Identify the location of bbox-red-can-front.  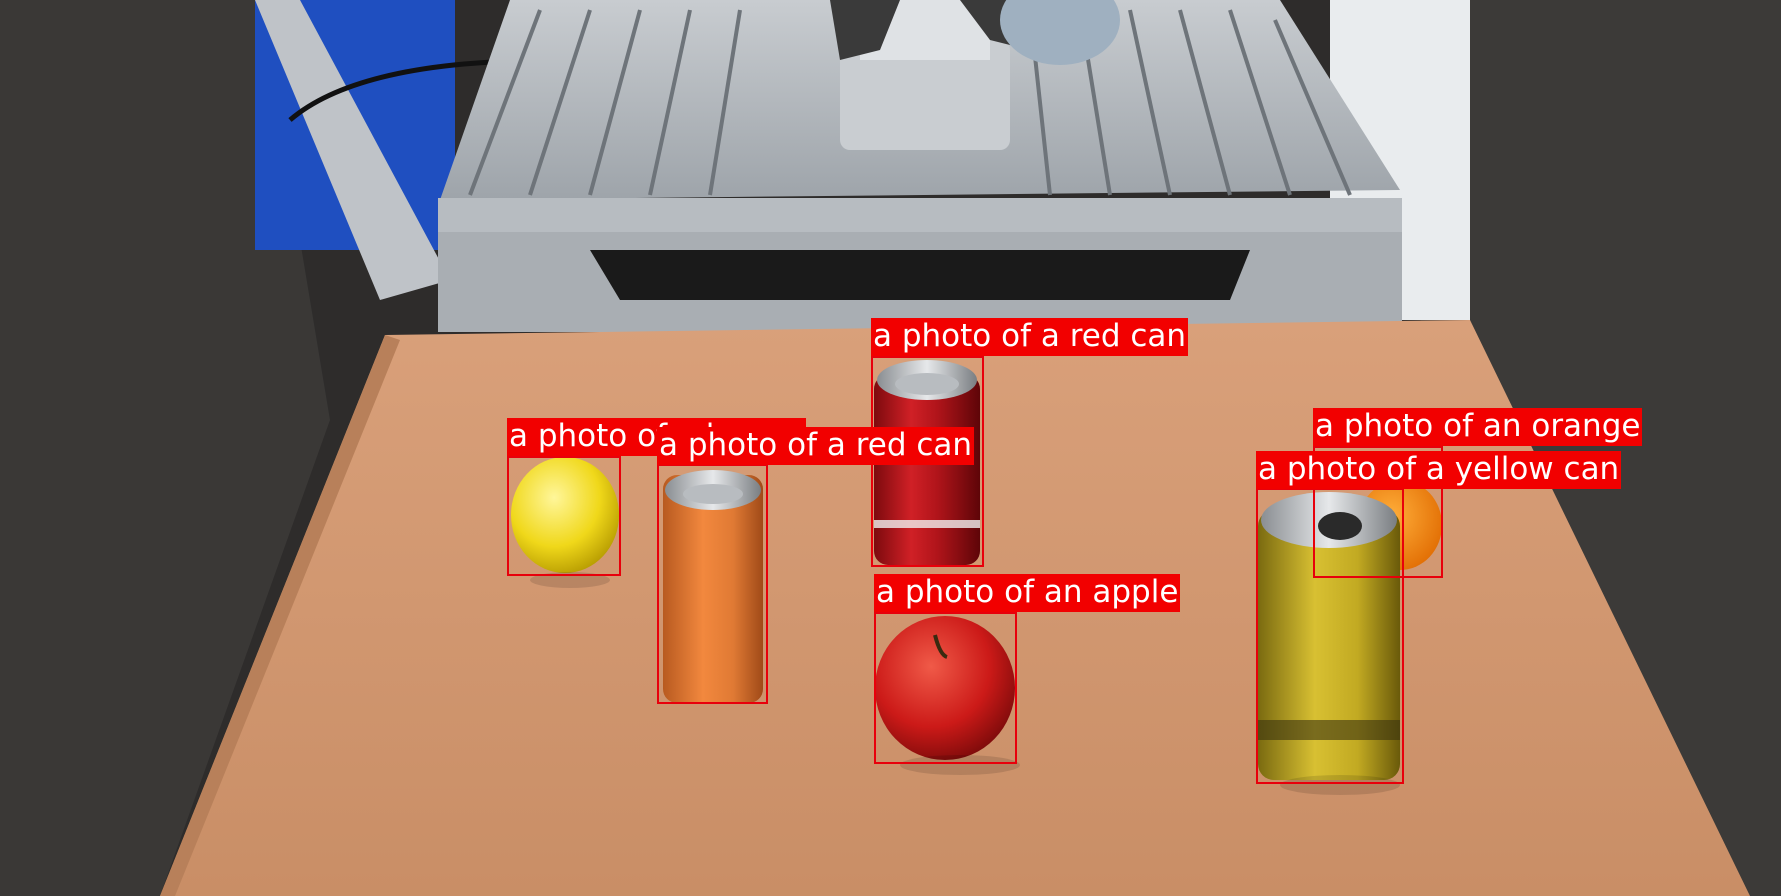
(712, 584).